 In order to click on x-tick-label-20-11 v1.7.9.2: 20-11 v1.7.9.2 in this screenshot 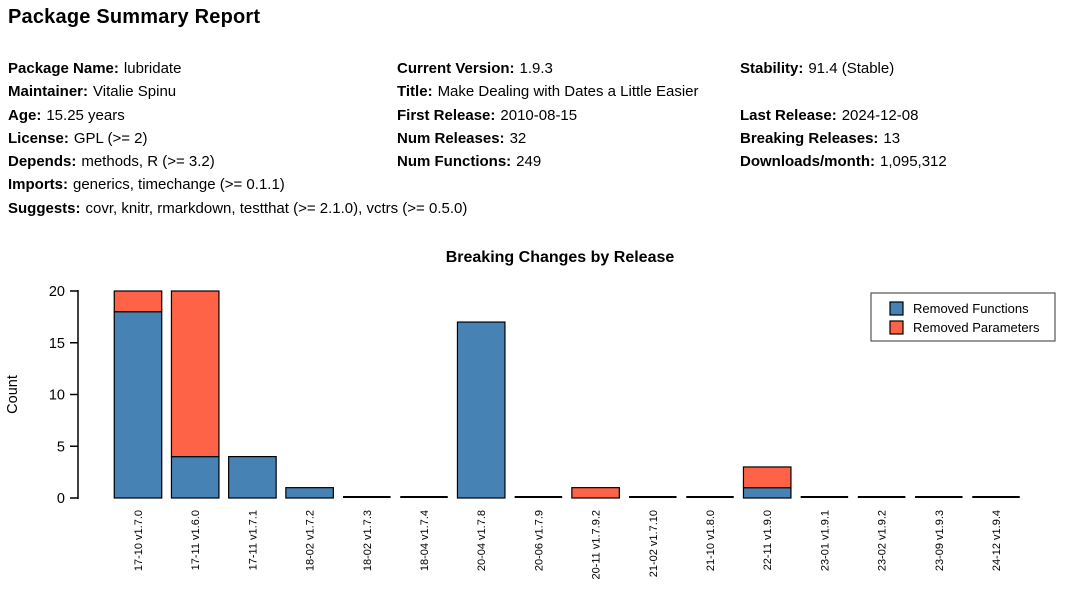, I will do `click(597, 545)`.